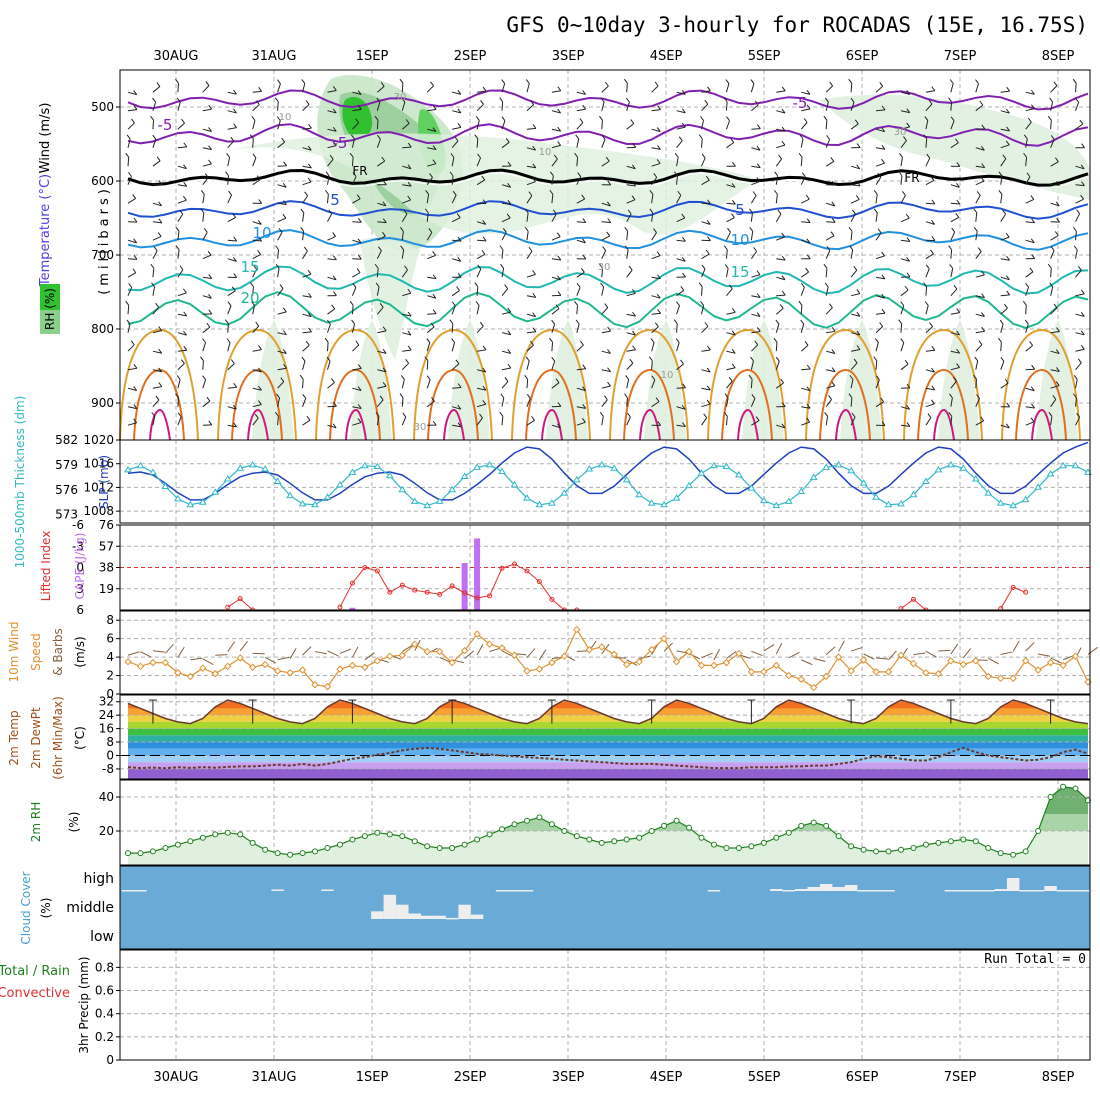 The image size is (1100, 1100). I want to click on top-date-label: 6SEP, so click(862, 56).